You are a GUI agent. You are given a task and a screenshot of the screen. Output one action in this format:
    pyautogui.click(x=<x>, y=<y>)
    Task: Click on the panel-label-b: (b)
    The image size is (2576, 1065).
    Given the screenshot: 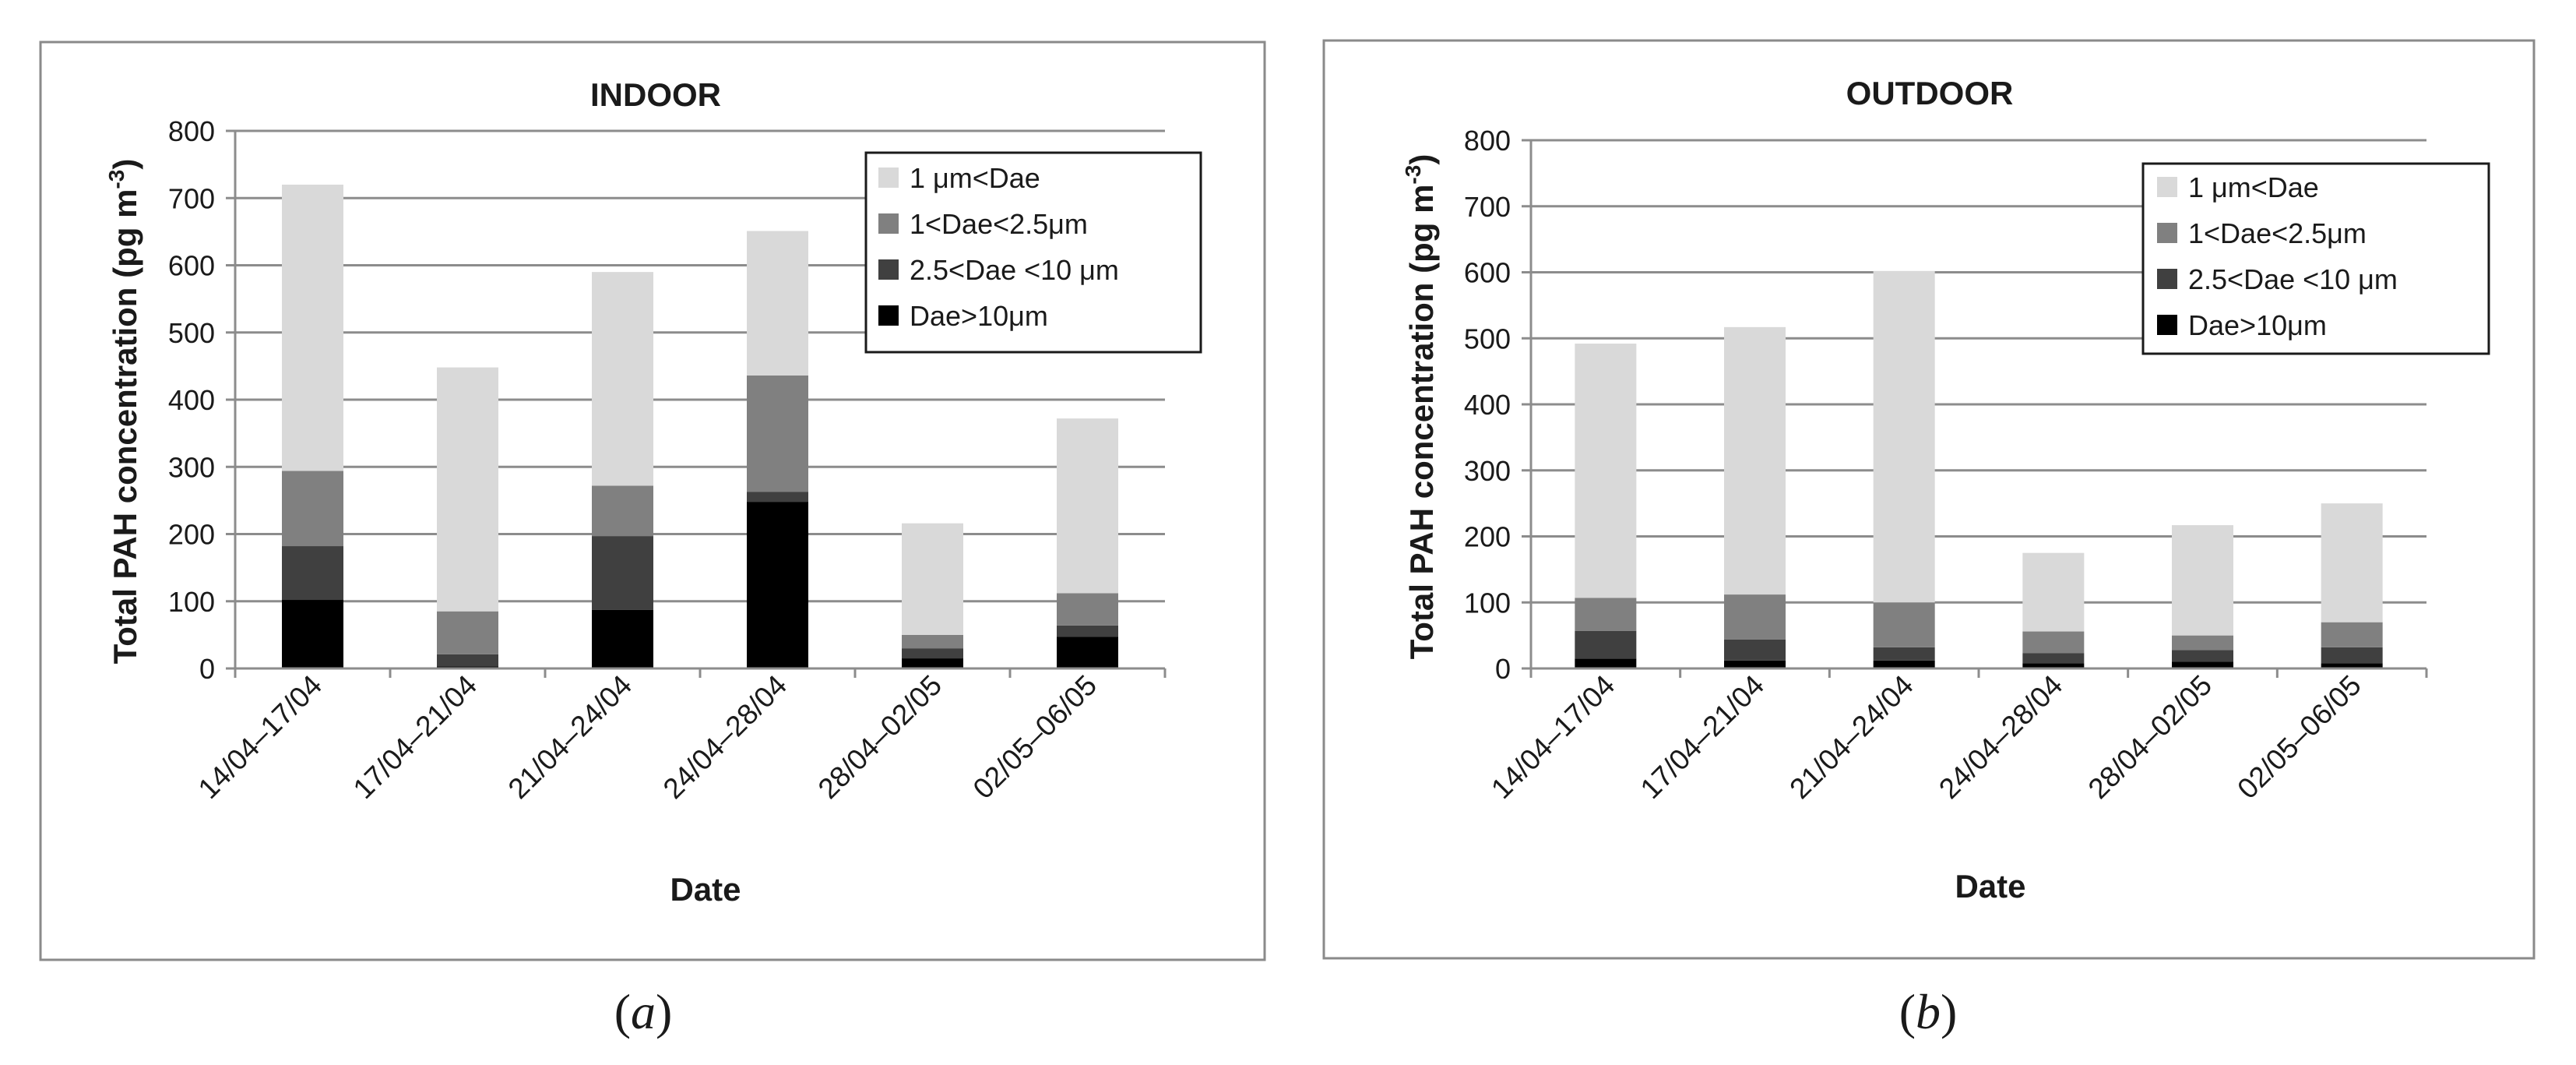 What is the action you would take?
    pyautogui.click(x=1928, y=1012)
    